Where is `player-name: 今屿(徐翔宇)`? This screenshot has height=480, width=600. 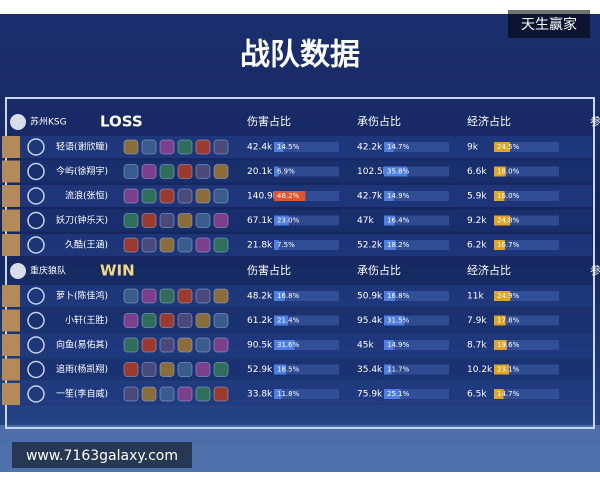
player-name: 今屿(徐翔宇) is located at coordinates (82, 171).